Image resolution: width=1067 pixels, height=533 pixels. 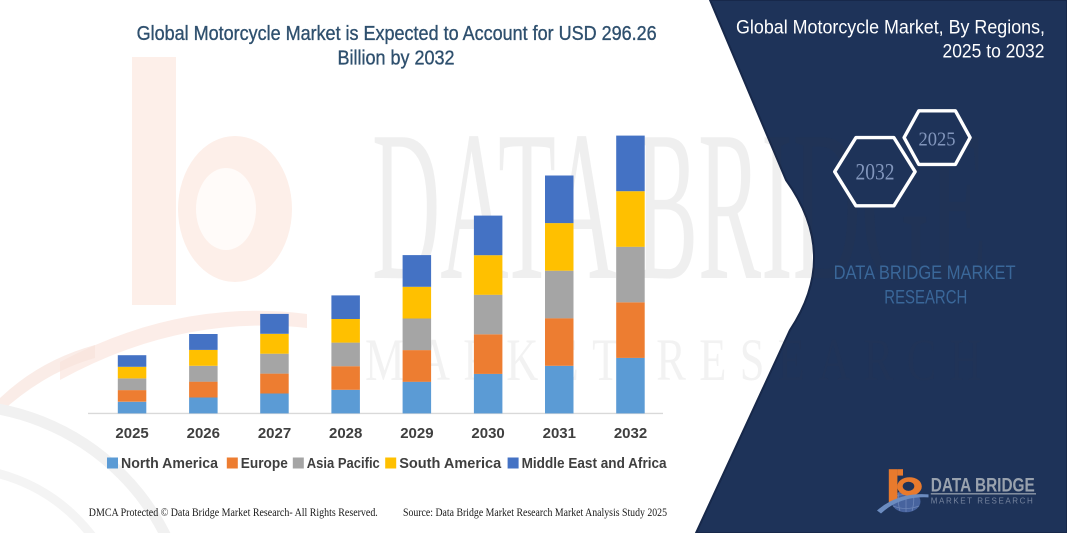 What do you see at coordinates (396, 59) in the screenshot?
I see `svg-text: Billion by 2032` at bounding box center [396, 59].